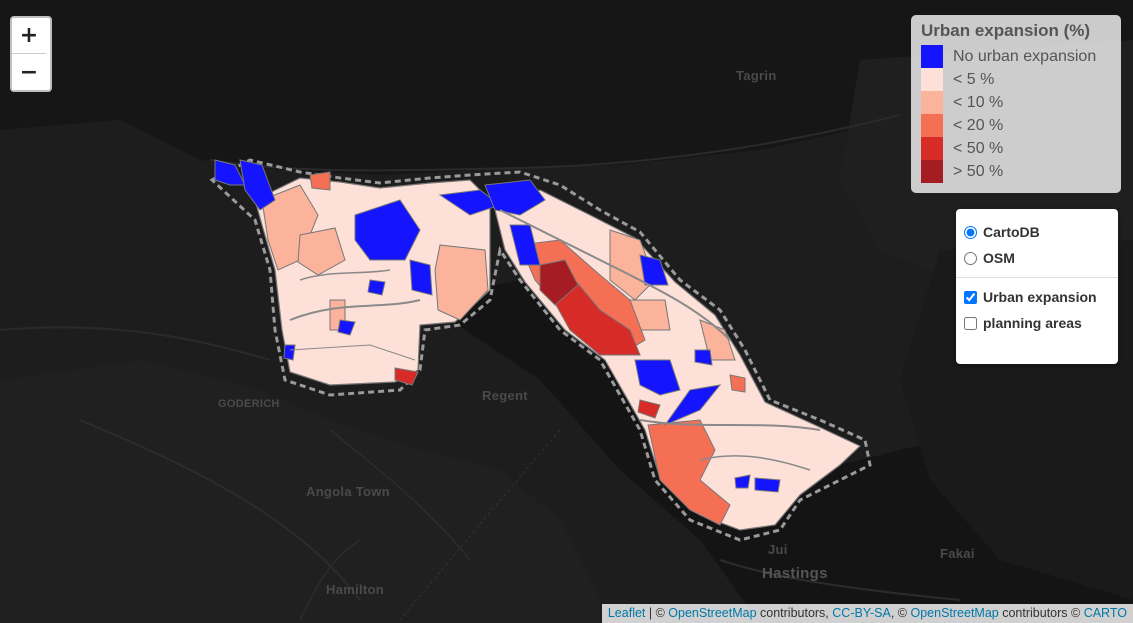 The image size is (1133, 623). I want to click on legend-label: < 10 %, so click(978, 102).